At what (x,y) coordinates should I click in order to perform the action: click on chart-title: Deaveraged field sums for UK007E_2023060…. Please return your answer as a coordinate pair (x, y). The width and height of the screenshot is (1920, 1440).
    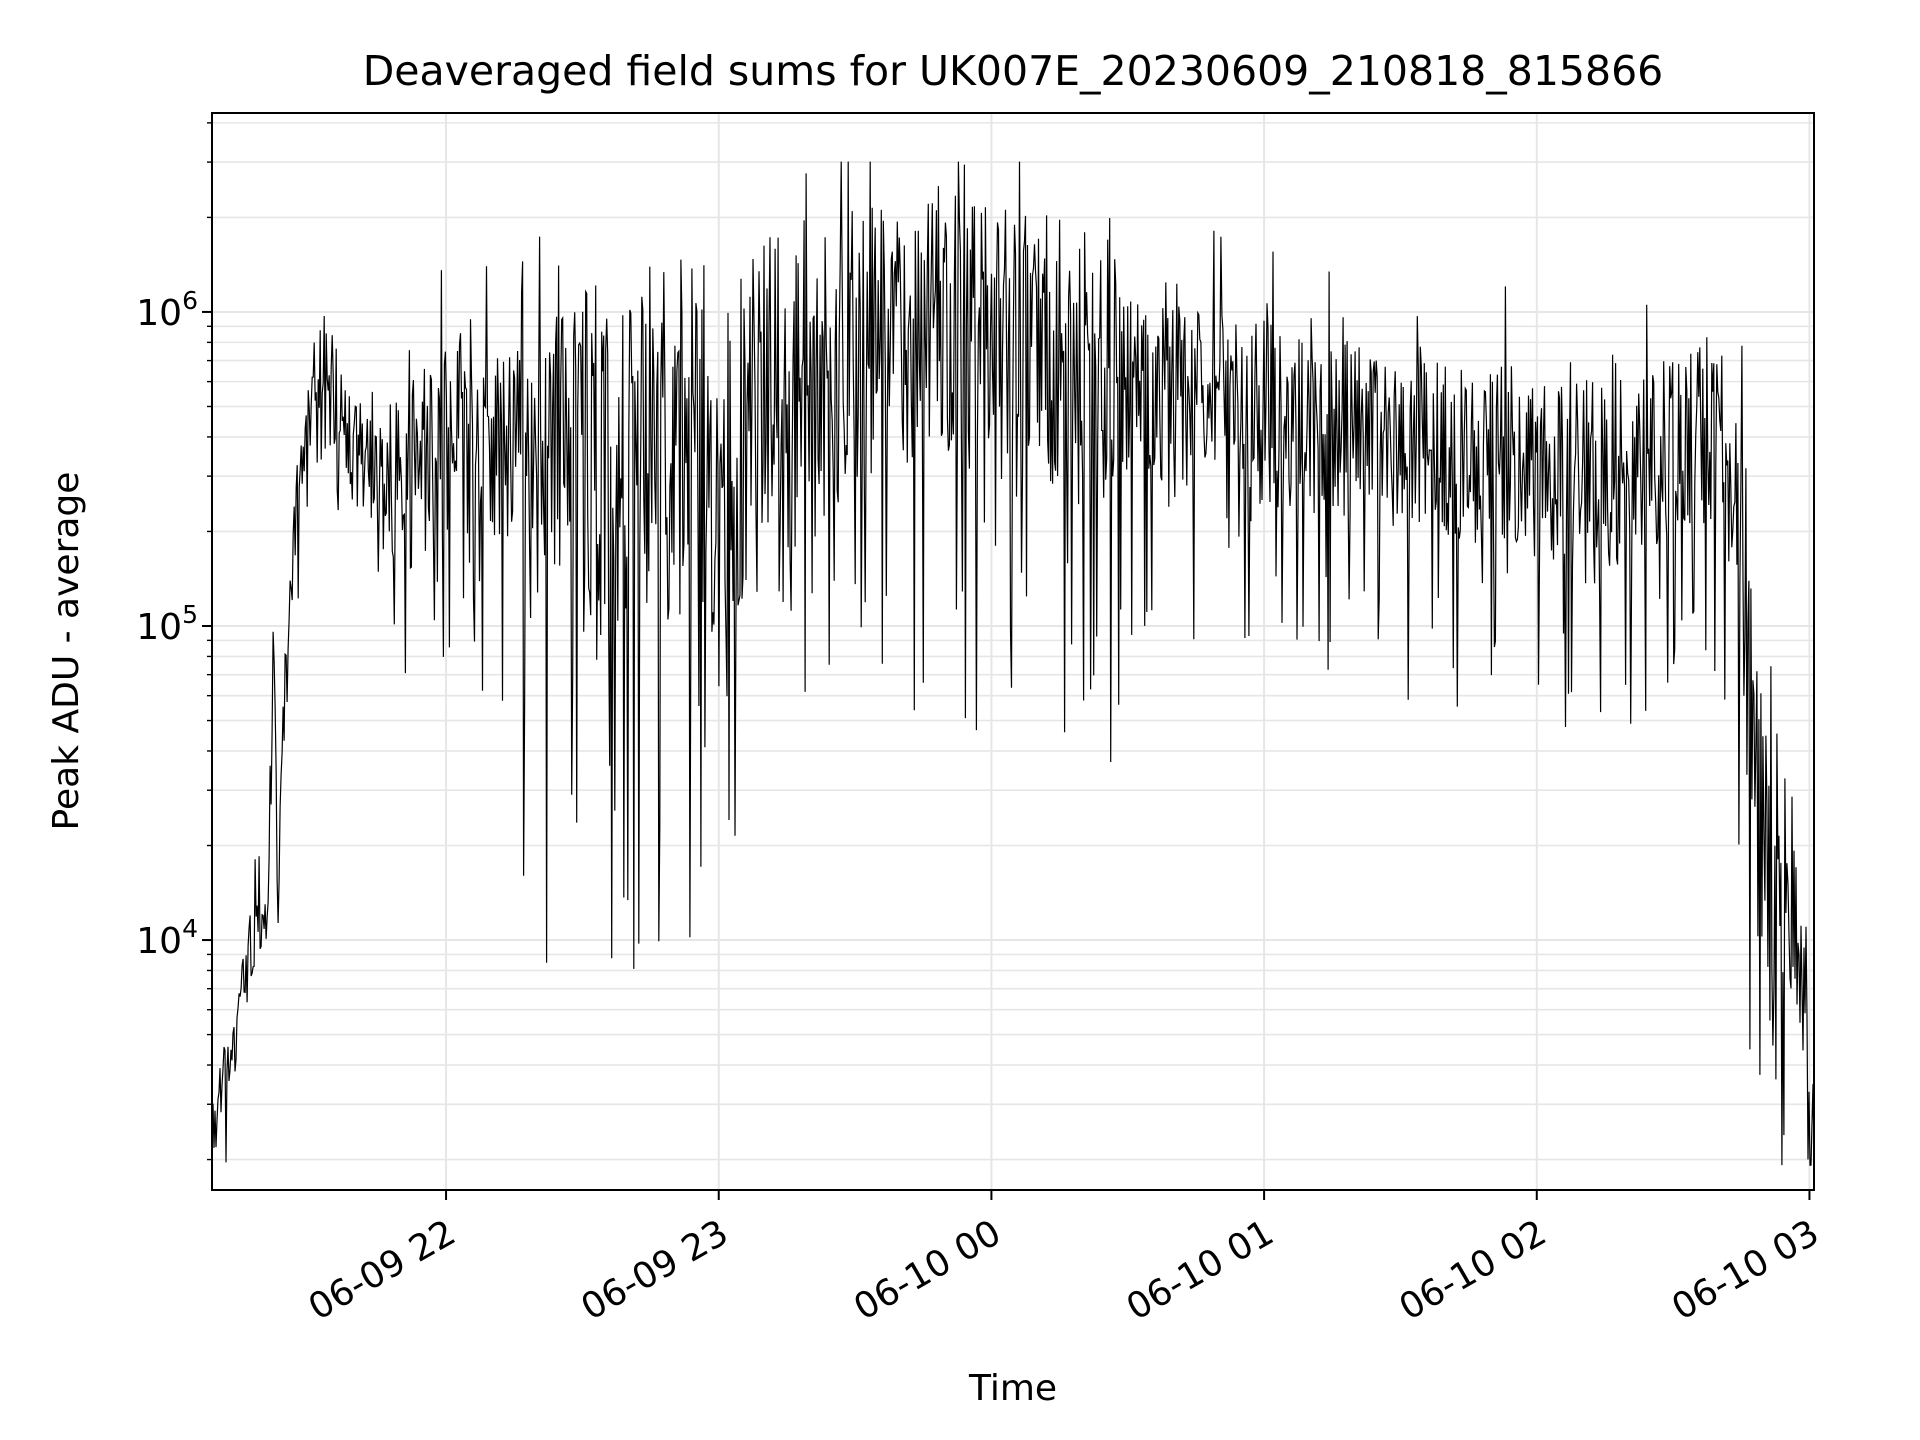
    Looking at the image, I should click on (1013, 71).